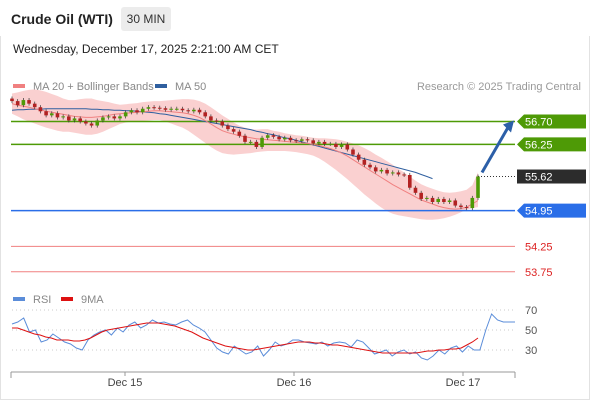  What do you see at coordinates (295, 18) in the screenshot?
I see `header: Crude Oil (WTI) 30 MIN` at bounding box center [295, 18].